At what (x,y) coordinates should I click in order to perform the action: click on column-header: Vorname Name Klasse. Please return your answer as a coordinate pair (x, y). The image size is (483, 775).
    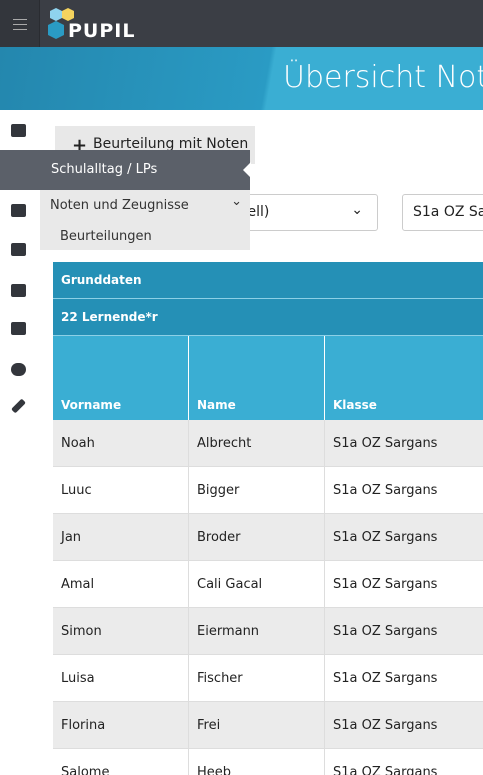
    Looking at the image, I should click on (268, 378).